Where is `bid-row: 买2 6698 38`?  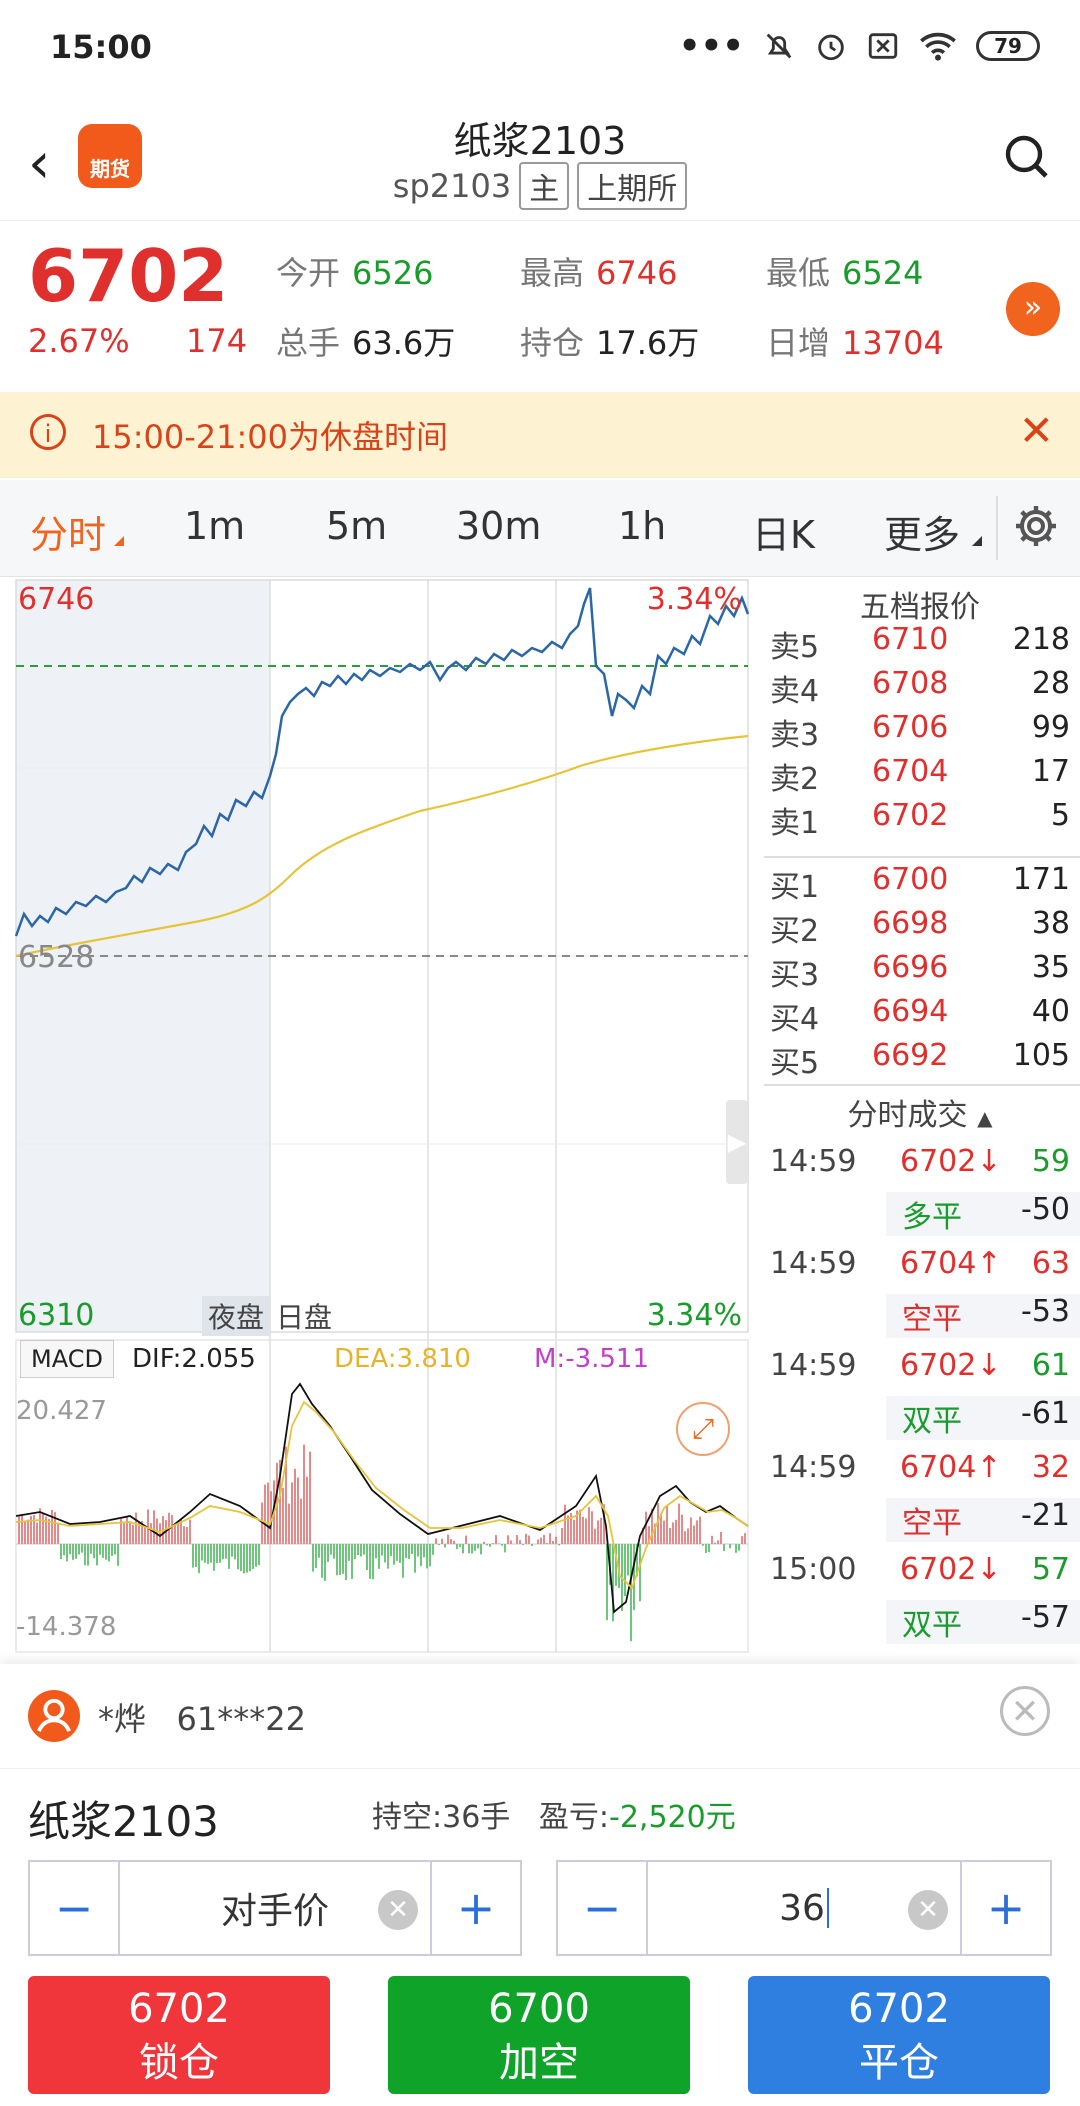
bid-row: 买2 6698 38 is located at coordinates (920, 928).